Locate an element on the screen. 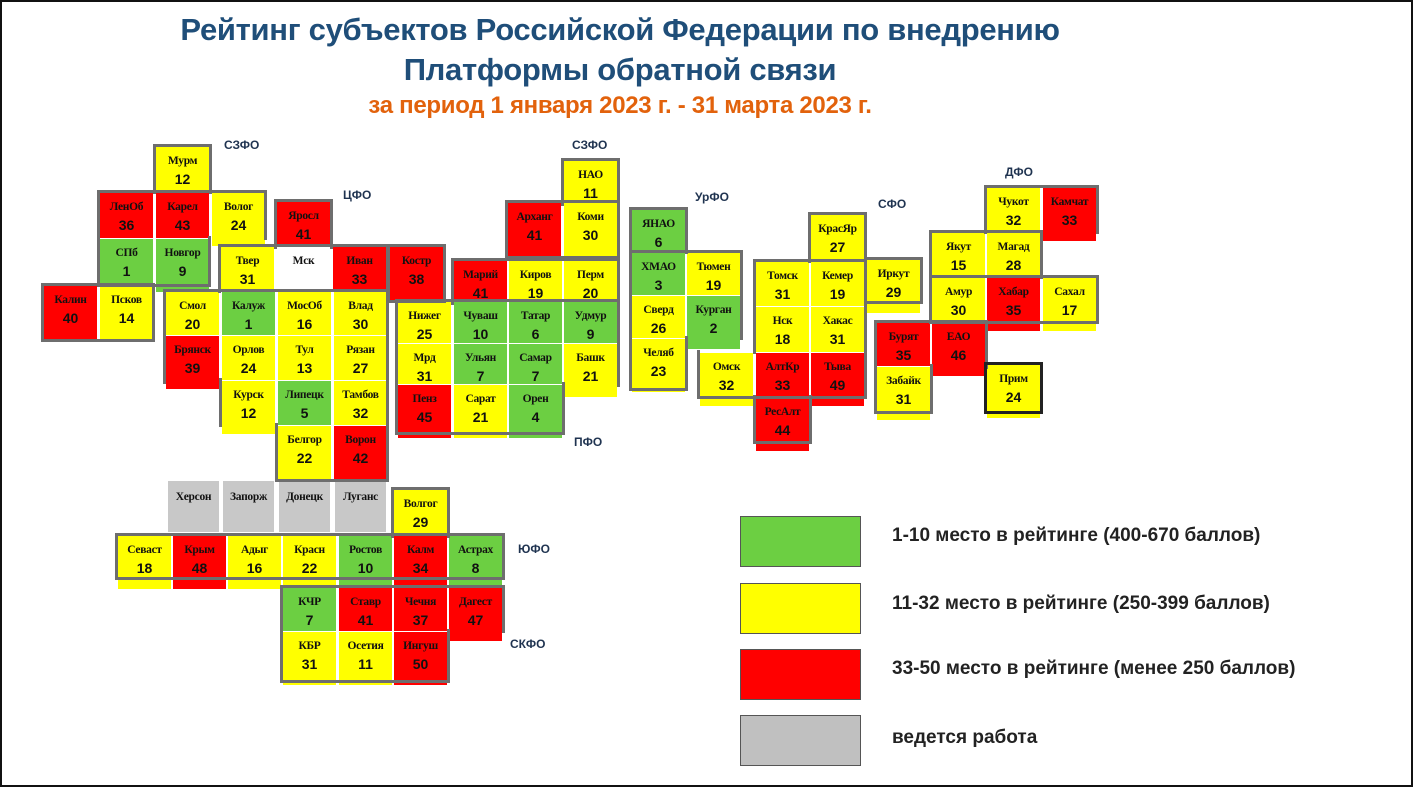  region-name: Тамбов is located at coordinates (360, 395).